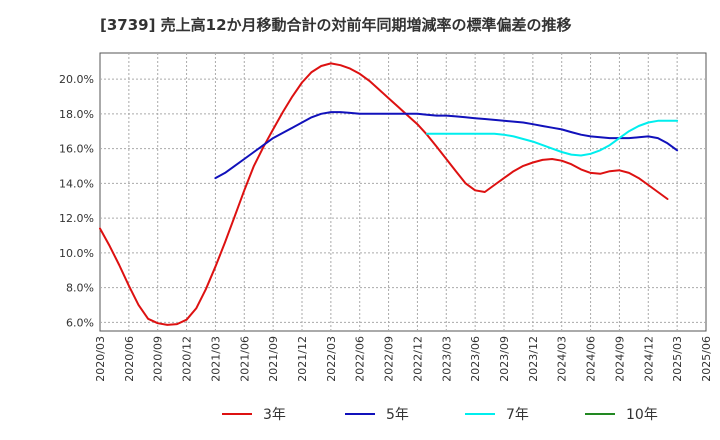  What do you see at coordinates (100, 359) in the screenshot?
I see `x-tick-label: 2020/03` at bounding box center [100, 359].